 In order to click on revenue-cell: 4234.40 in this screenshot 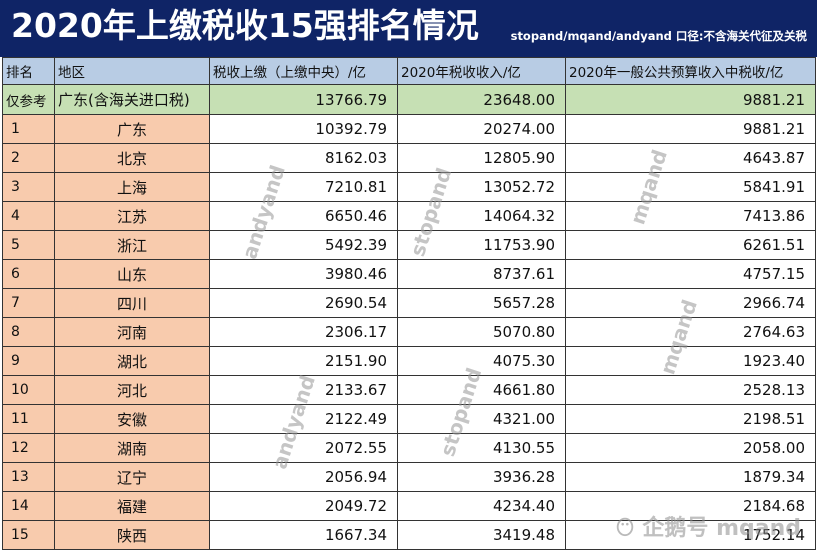, I will do `click(481, 506)`.